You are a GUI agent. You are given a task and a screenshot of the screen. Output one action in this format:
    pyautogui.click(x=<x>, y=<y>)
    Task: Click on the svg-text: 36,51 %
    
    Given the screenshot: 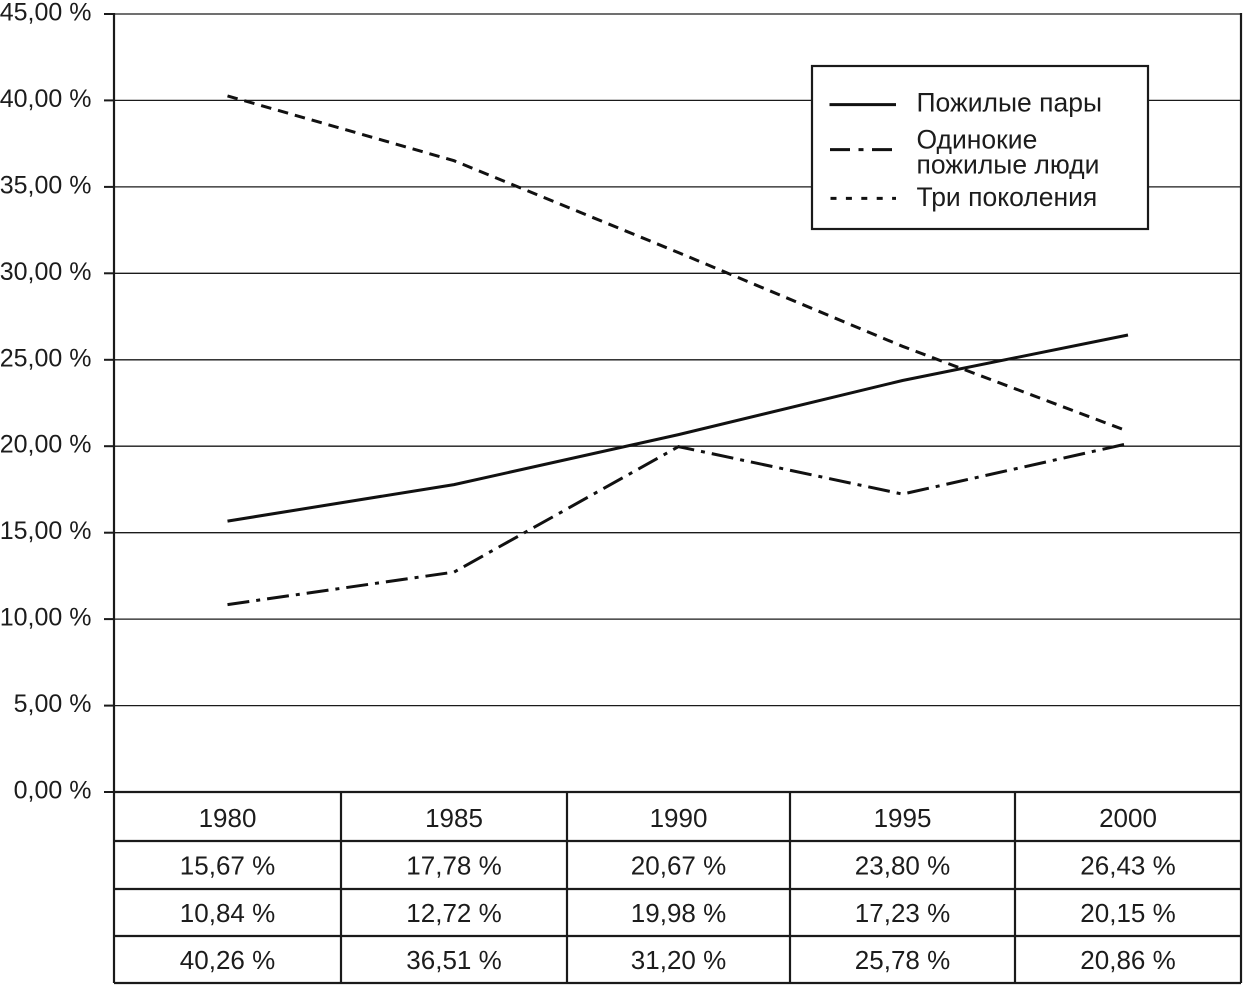 What is the action you would take?
    pyautogui.click(x=453, y=960)
    